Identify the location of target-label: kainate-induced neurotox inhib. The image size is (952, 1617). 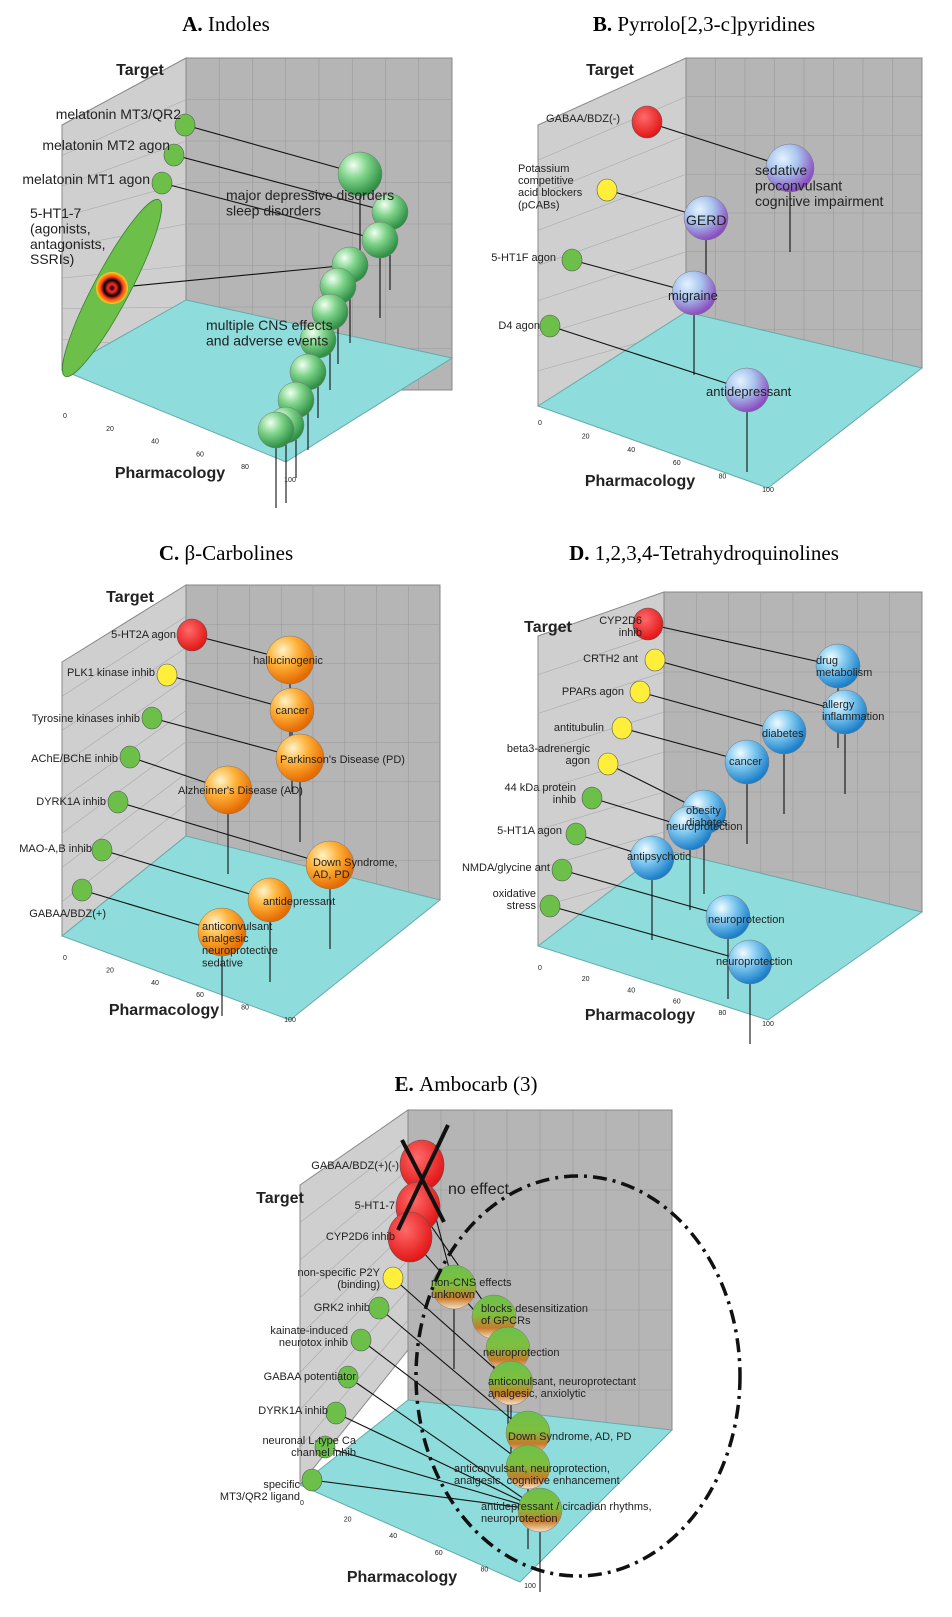
(309, 1337).